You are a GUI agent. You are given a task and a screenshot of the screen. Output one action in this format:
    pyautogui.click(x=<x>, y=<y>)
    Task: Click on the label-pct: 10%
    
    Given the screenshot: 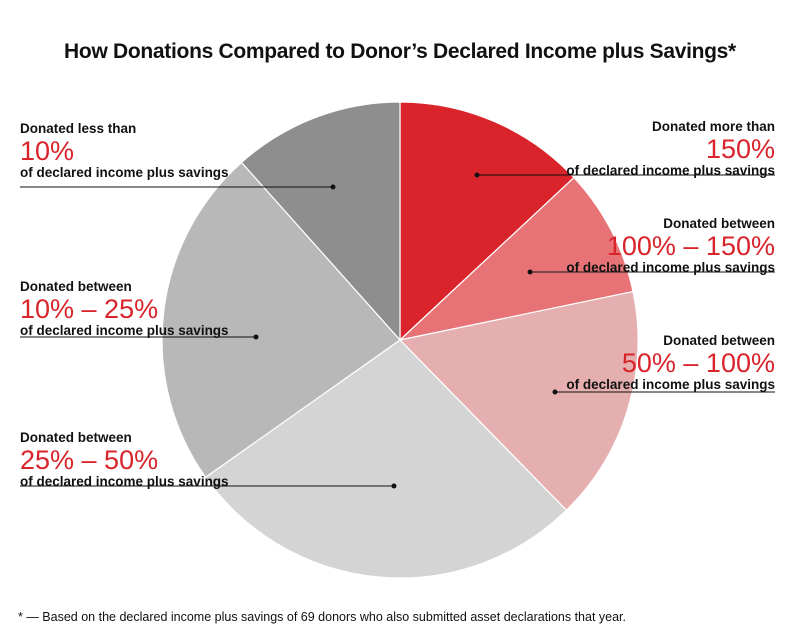 What is the action you would take?
    pyautogui.click(x=47, y=150)
    